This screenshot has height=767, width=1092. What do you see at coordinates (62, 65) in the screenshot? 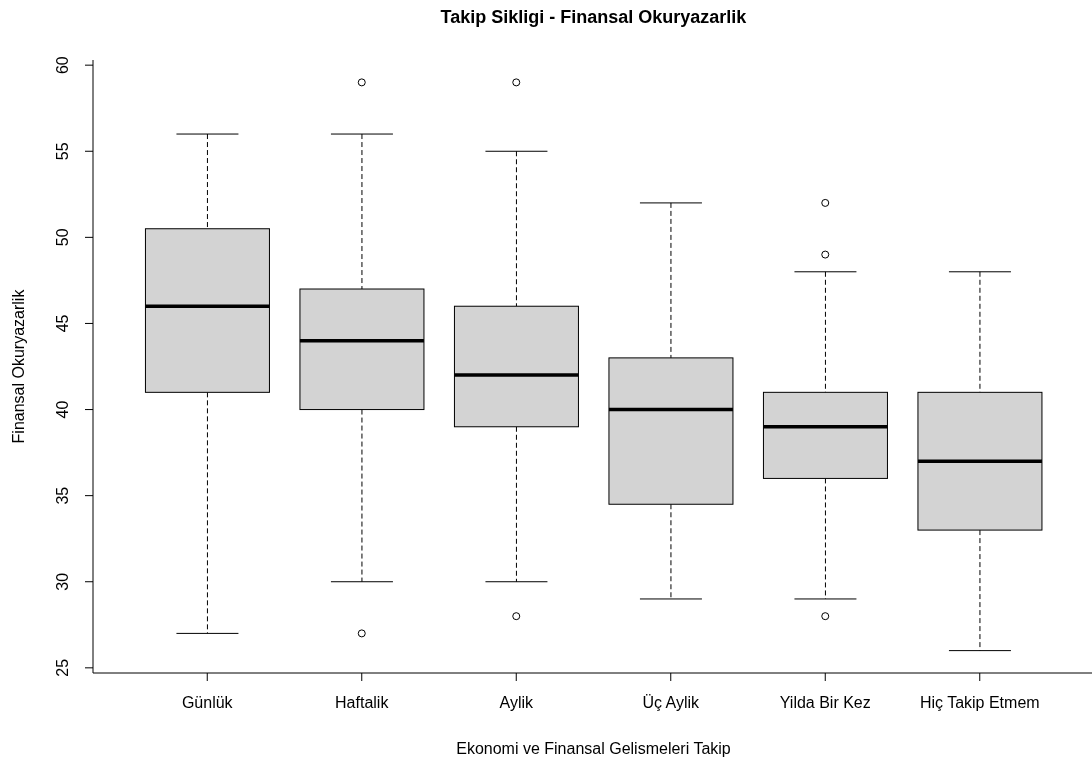
I see `y-tick-label: 60` at bounding box center [62, 65].